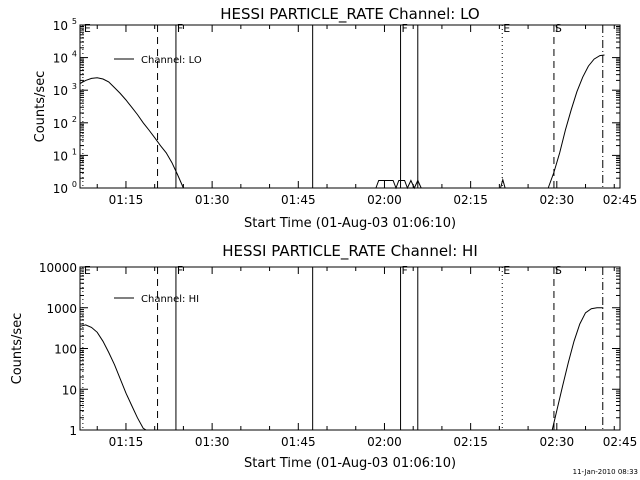  Describe the element at coordinates (61, 309) in the screenshot. I see `y-tick-label: 1000` at that location.